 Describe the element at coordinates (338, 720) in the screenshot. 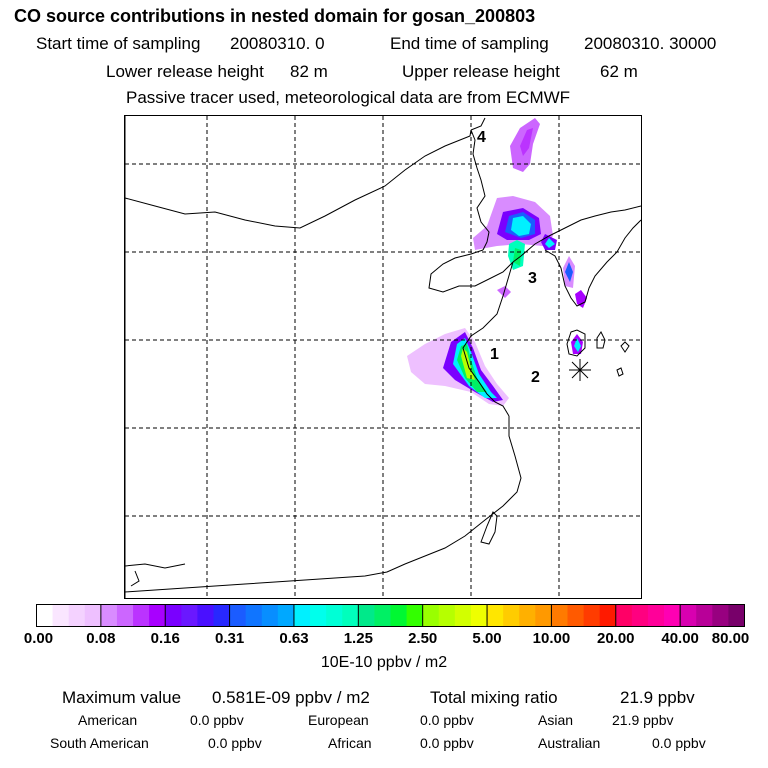

I see `continent-name: European` at that location.